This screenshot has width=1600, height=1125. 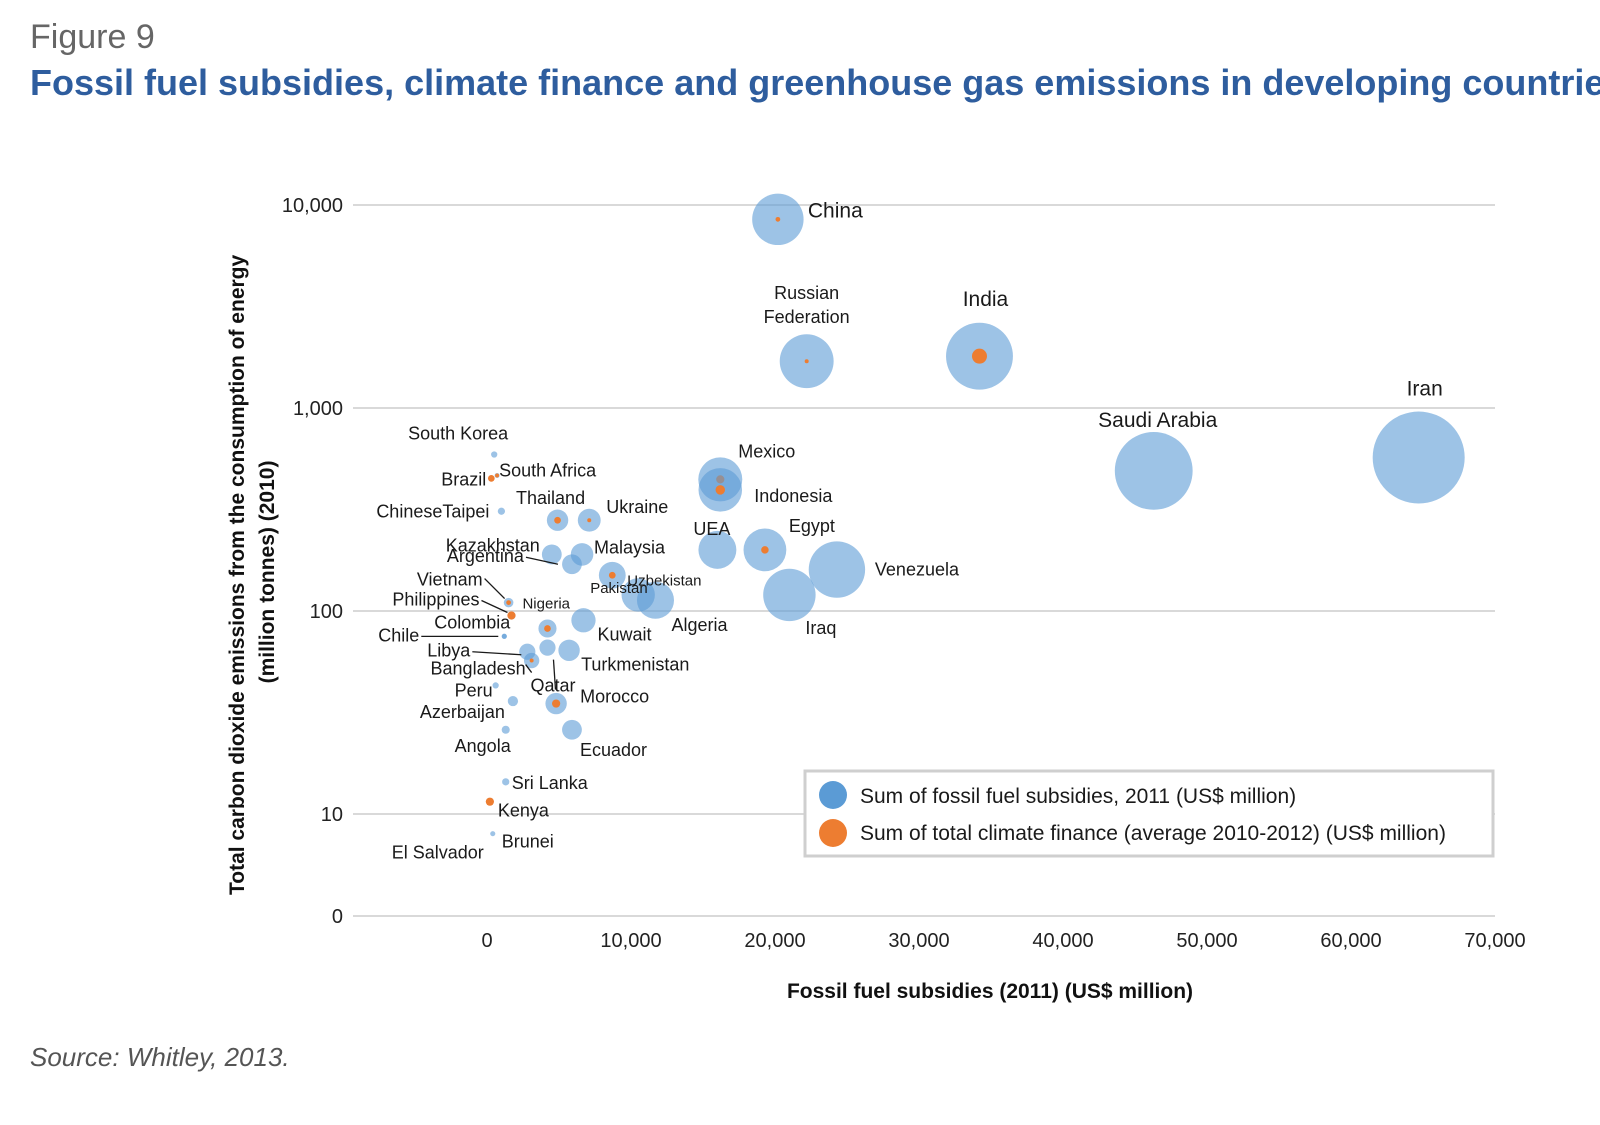 I want to click on point-label: Venezuela, so click(x=917, y=570).